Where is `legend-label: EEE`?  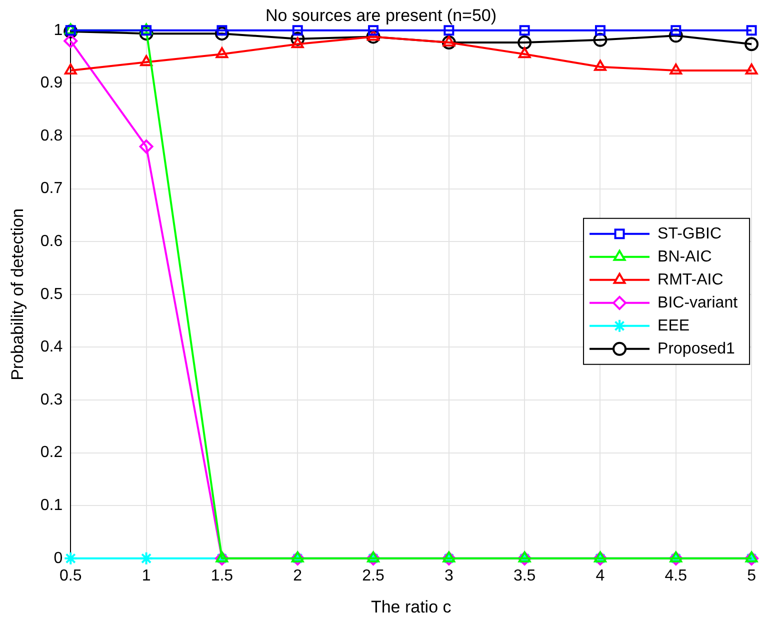 legend-label: EEE is located at coordinates (674, 325).